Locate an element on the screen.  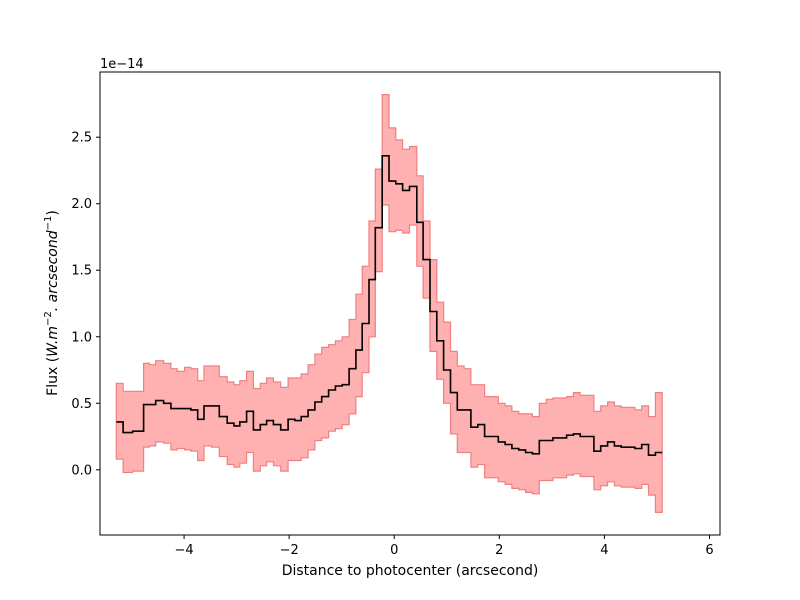
x-tick-label: −2 is located at coordinates (289, 550).